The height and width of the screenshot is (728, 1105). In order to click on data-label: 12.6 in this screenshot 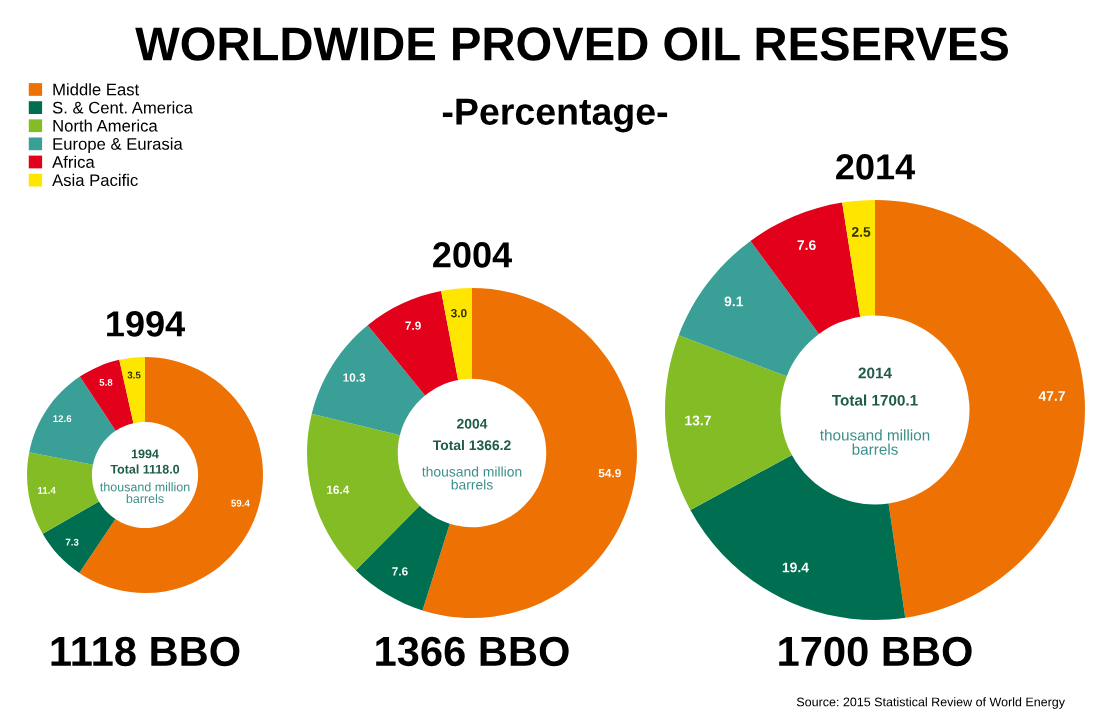, I will do `click(62, 419)`.